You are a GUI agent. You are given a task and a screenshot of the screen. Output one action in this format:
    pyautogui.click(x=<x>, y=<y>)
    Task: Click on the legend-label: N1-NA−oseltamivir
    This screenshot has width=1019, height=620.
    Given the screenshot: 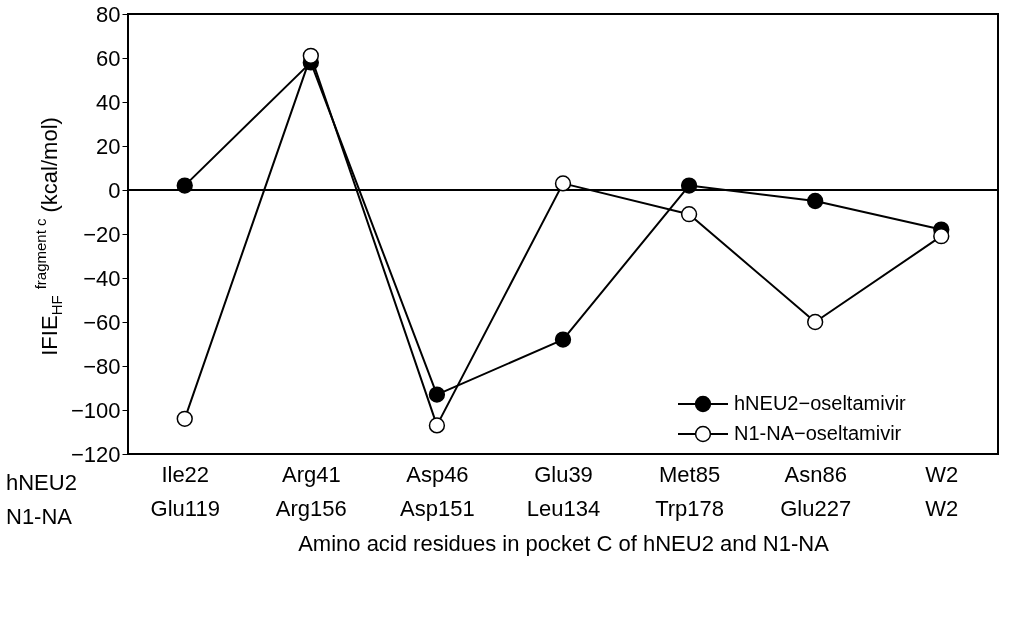 What is the action you would take?
    pyautogui.click(x=818, y=433)
    